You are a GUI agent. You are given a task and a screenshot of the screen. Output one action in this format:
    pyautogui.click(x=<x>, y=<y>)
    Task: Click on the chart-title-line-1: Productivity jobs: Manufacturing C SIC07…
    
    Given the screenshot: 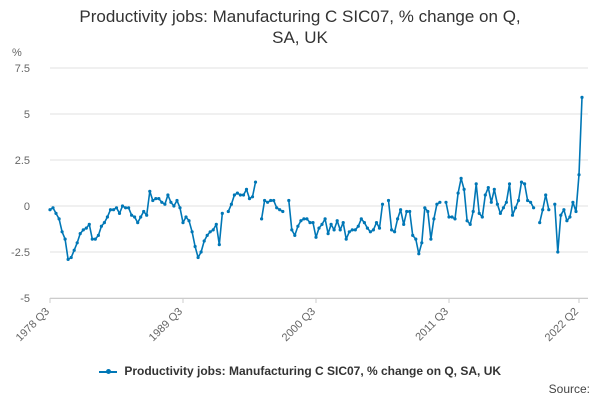 What is the action you would take?
    pyautogui.click(x=300, y=16)
    